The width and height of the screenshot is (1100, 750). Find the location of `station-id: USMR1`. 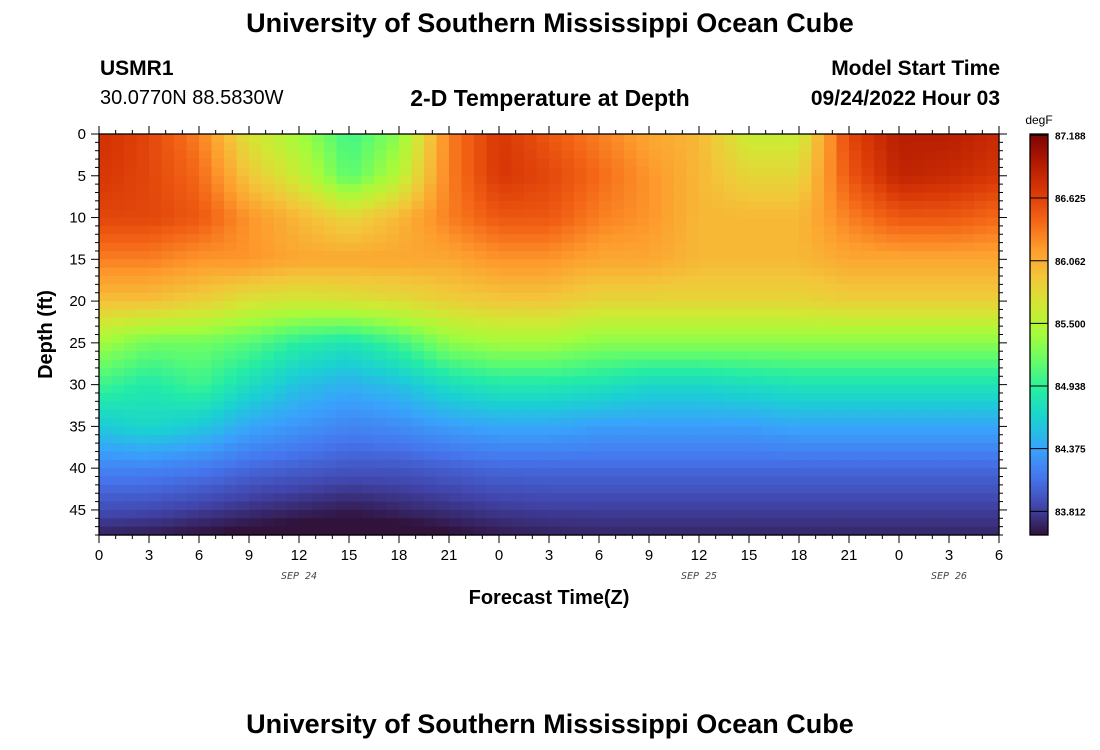

station-id: USMR1 is located at coordinates (137, 68).